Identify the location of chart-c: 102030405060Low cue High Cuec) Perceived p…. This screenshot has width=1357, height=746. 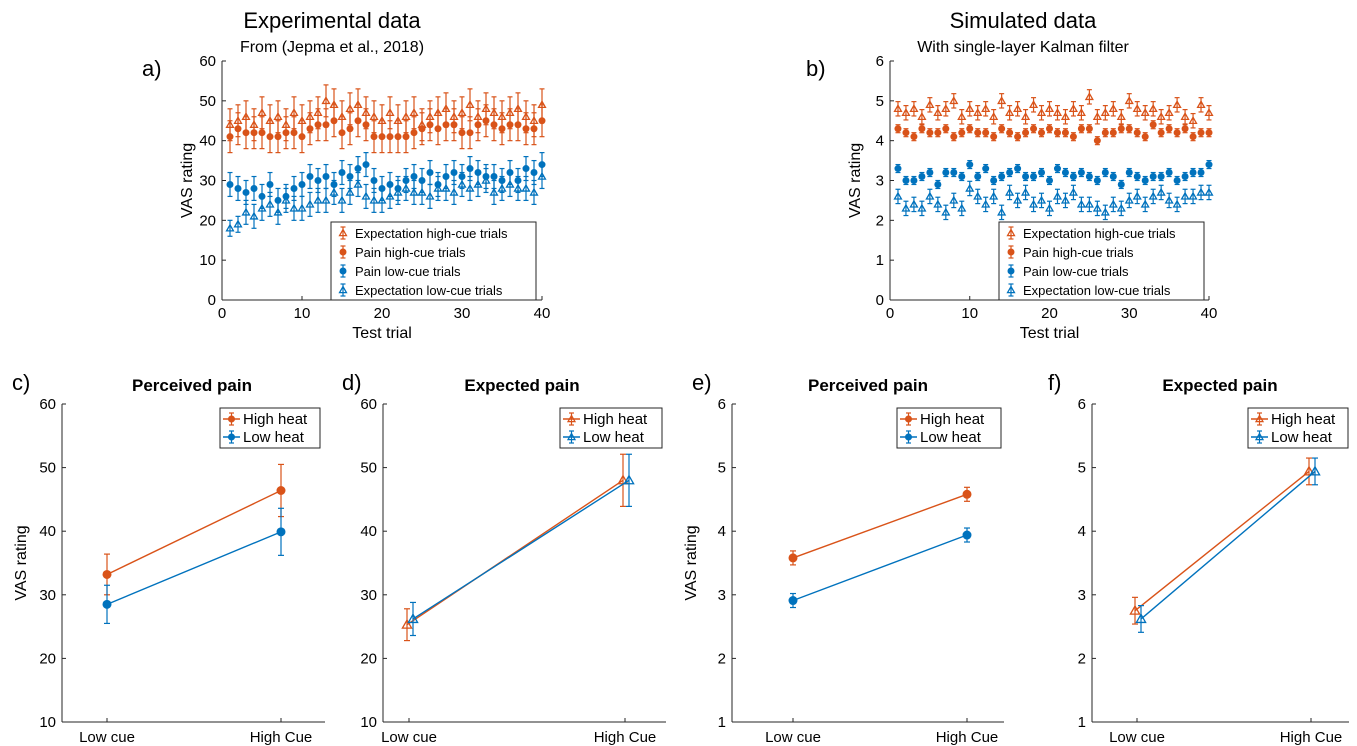
(168, 558).